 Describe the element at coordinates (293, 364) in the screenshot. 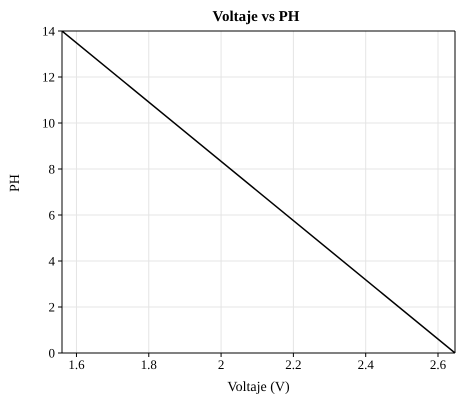

I see `x-tick-label: 2.2` at that location.